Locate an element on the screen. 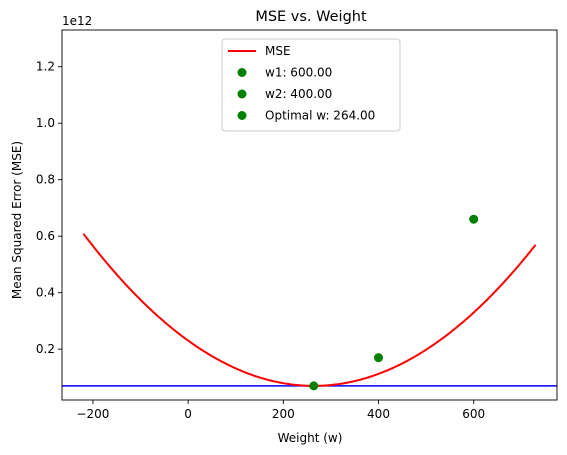 The width and height of the screenshot is (567, 455). x-tick-label: 400 is located at coordinates (378, 414).